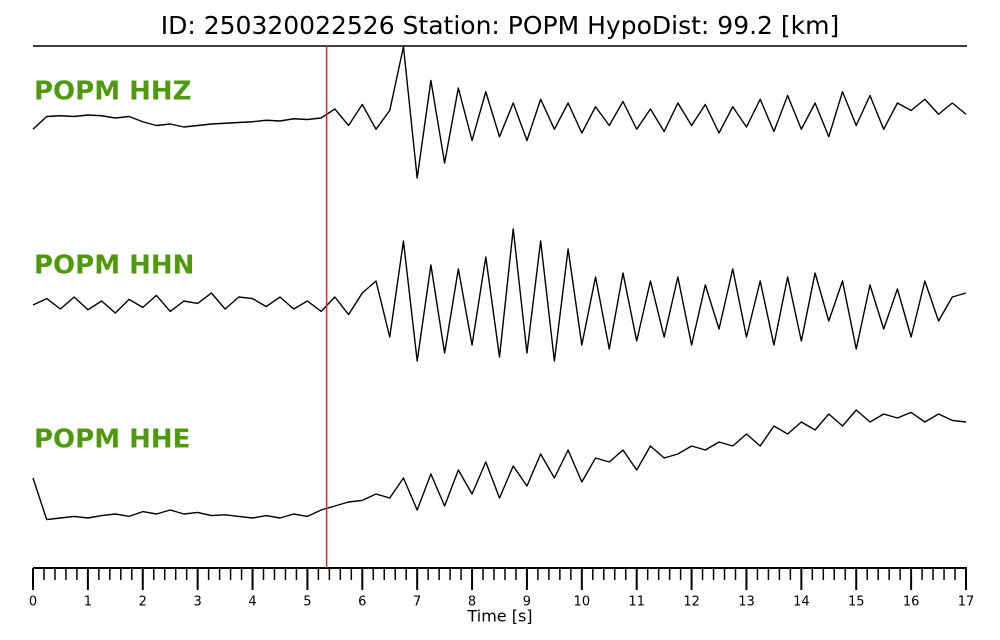  Describe the element at coordinates (691, 602) in the screenshot. I see `x-tick-label: 12` at that location.